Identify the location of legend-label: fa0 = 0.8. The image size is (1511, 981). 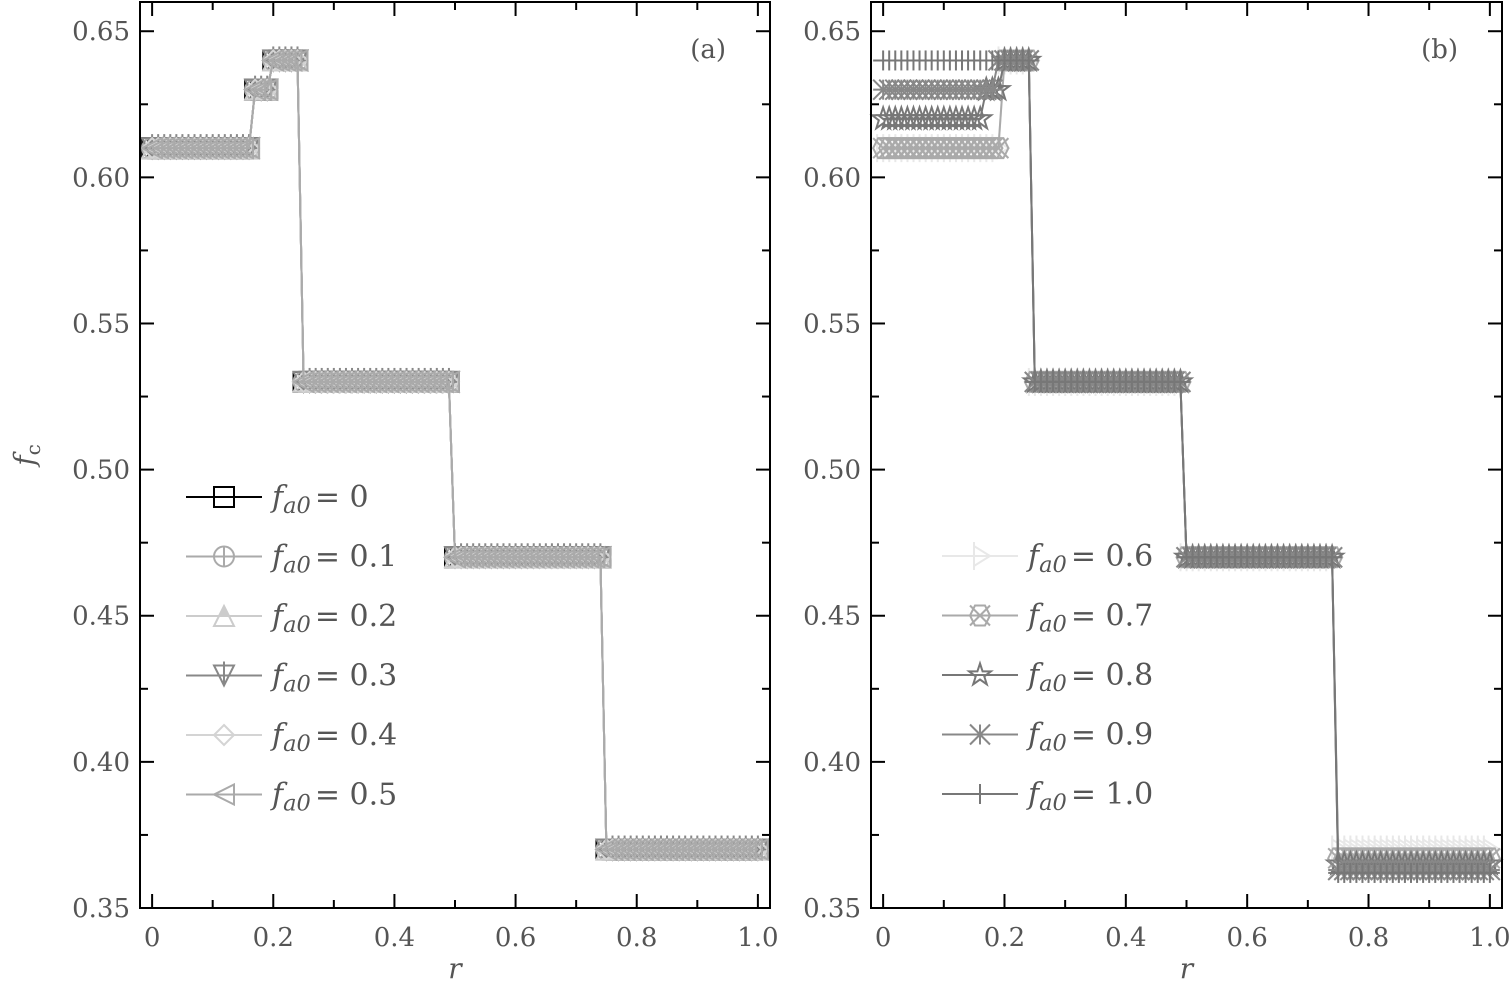
(1089, 677).